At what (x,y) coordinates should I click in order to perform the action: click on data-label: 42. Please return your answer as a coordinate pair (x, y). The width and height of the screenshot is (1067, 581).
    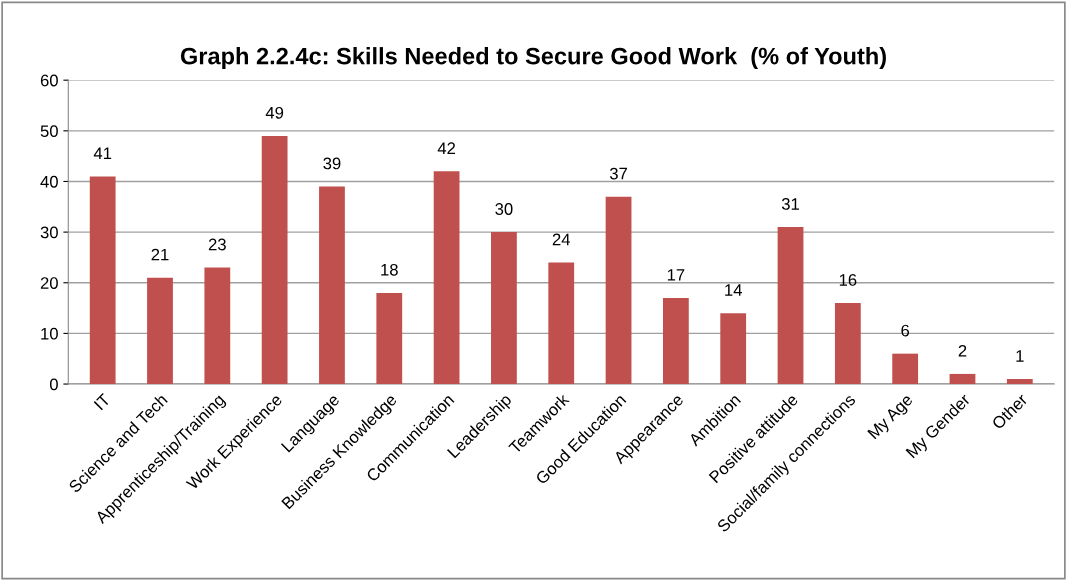
    Looking at the image, I should click on (446, 148).